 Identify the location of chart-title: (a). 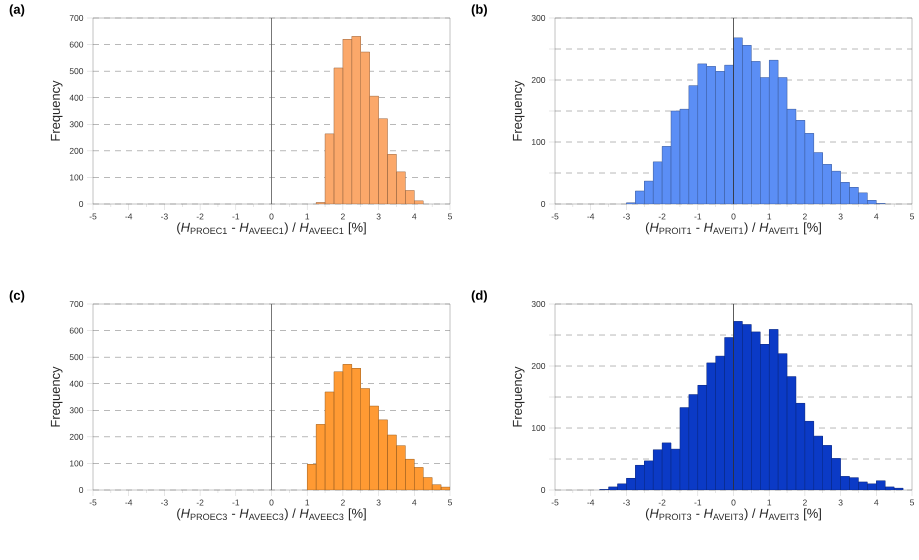
(17, 10).